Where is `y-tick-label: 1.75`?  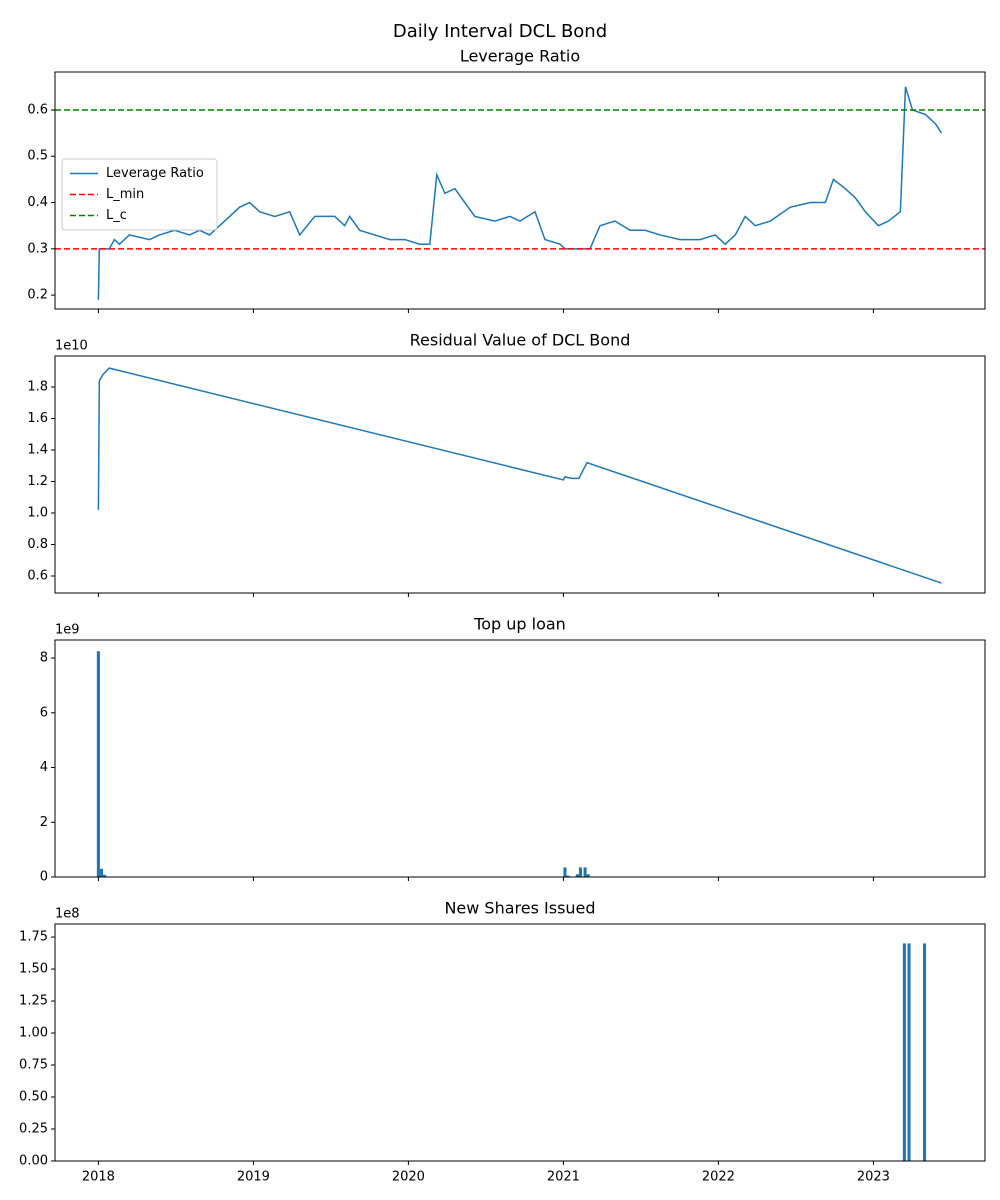 y-tick-label: 1.75 is located at coordinates (33, 937).